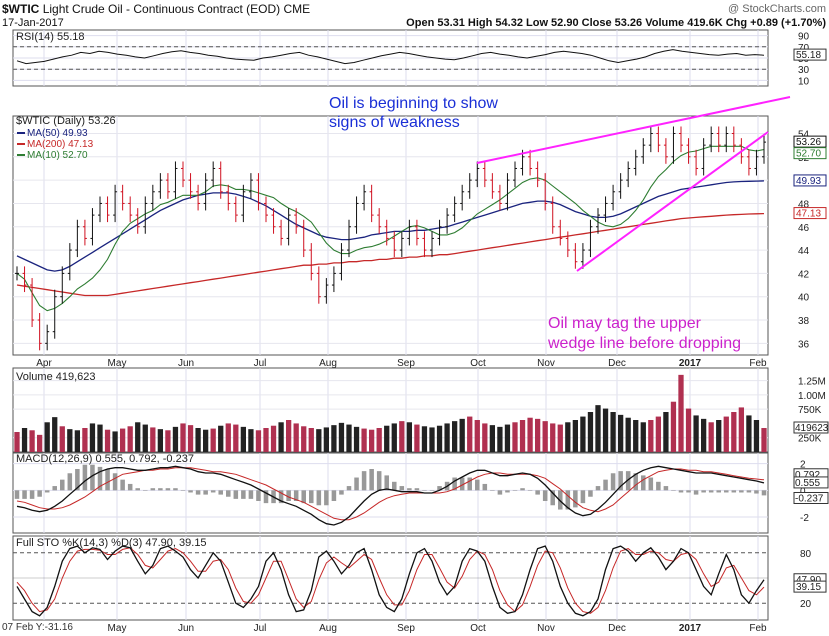 The height and width of the screenshot is (636, 829). I want to click on x-tick-label-bottom: Sep, so click(406, 628).